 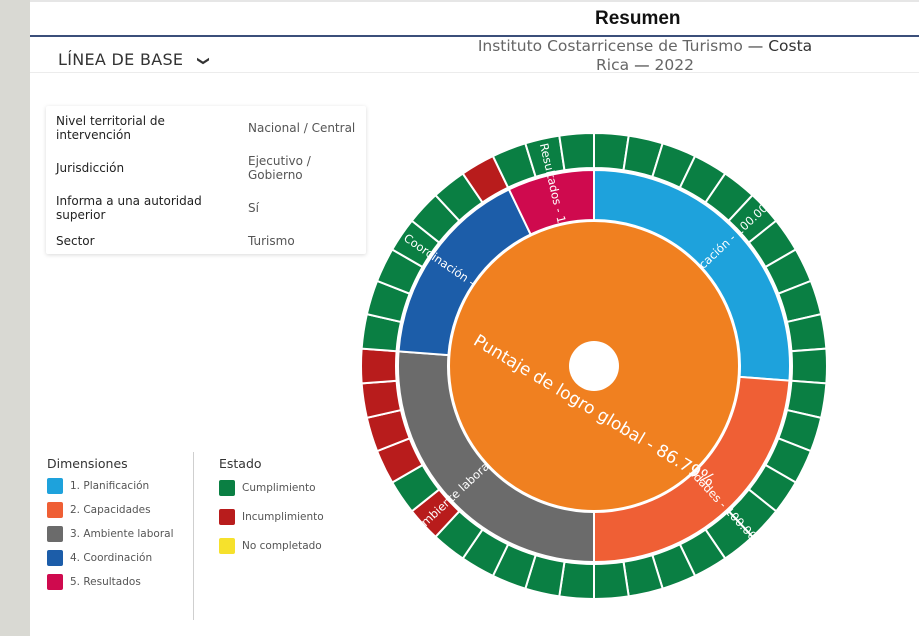 I want to click on info-value: Sí, so click(x=253, y=208).